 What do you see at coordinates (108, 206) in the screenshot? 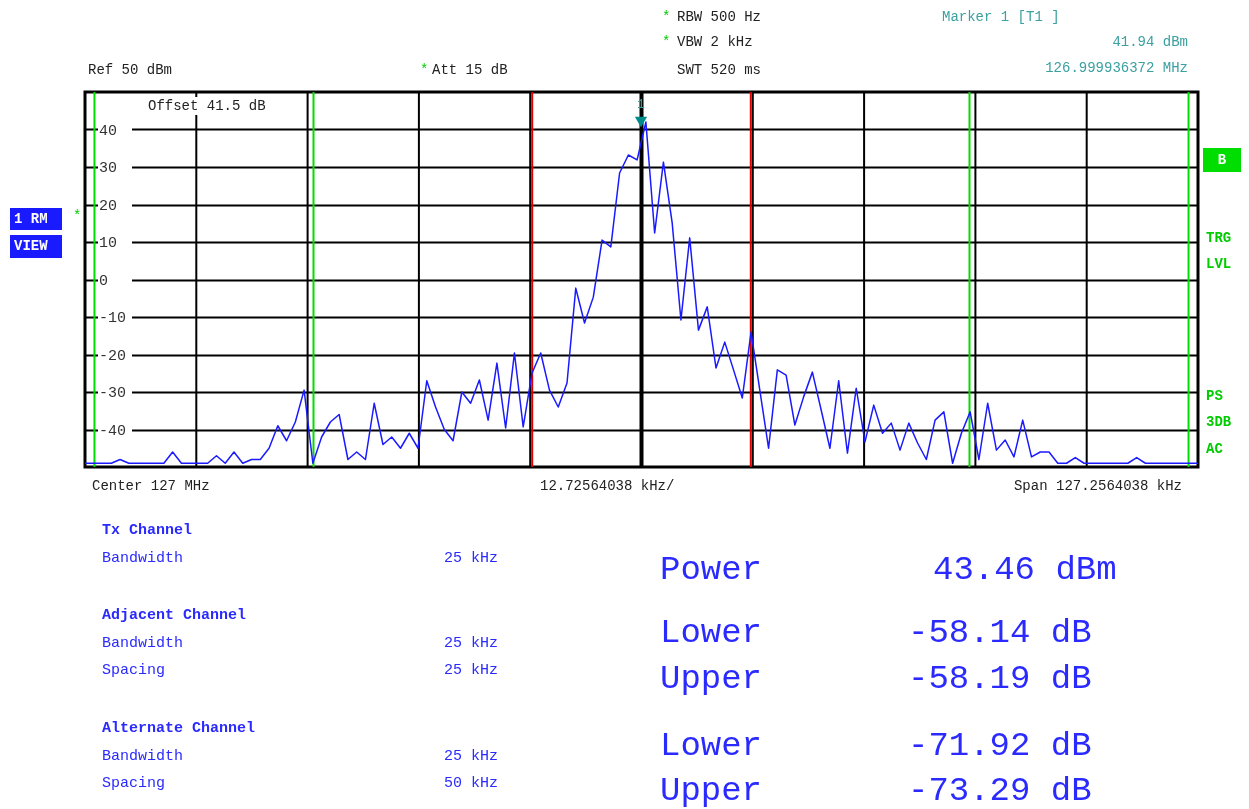
I see `y-tick-label: 20` at bounding box center [108, 206].